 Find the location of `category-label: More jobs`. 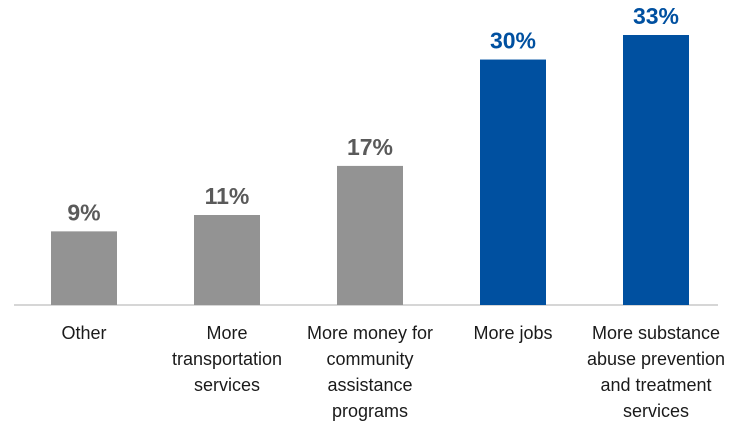

category-label: More jobs is located at coordinates (512, 333).